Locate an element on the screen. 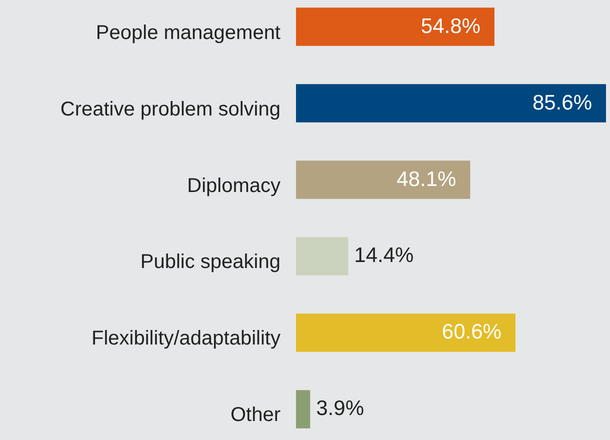  y-tick-label: People management is located at coordinates (188, 33).